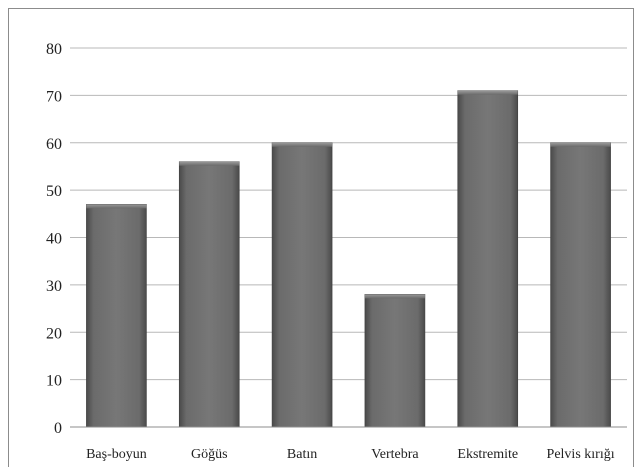 Image resolution: width=642 pixels, height=467 pixels. Describe the element at coordinates (54, 96) in the screenshot. I see `y-tick-label: 70` at that location.